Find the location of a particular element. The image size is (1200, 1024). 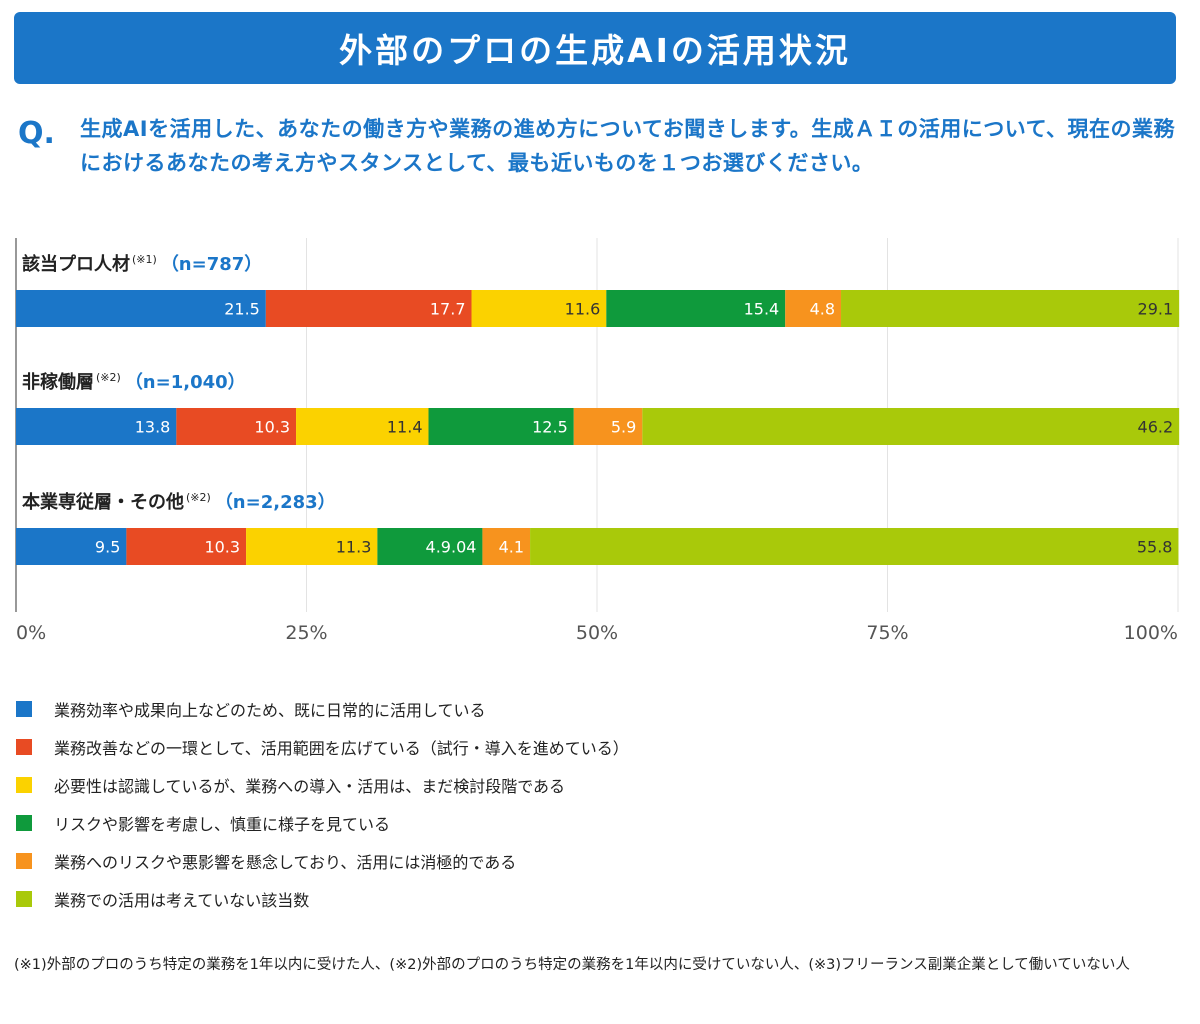

legend-item: 業務改善などの一環として、活用範囲を広げている（試行・導入を進めている） is located at coordinates (516, 747).